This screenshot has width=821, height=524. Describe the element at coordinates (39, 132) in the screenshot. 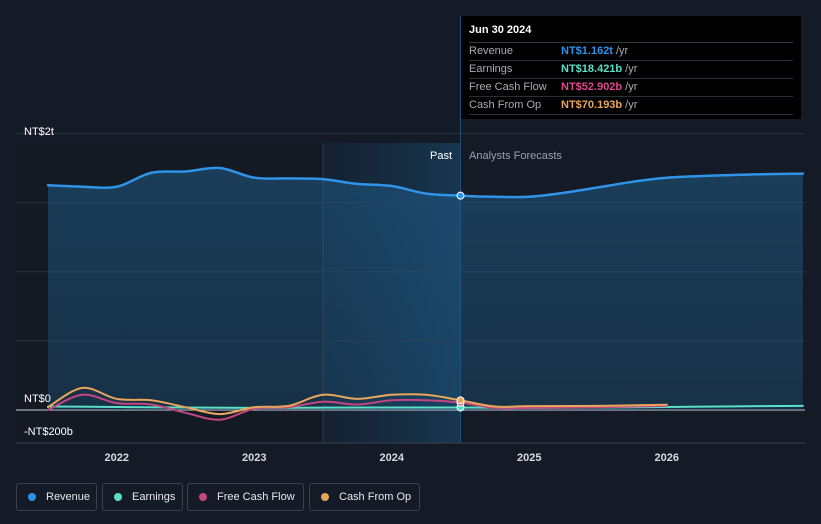

I see `y-tick-top: NT$2t` at that location.